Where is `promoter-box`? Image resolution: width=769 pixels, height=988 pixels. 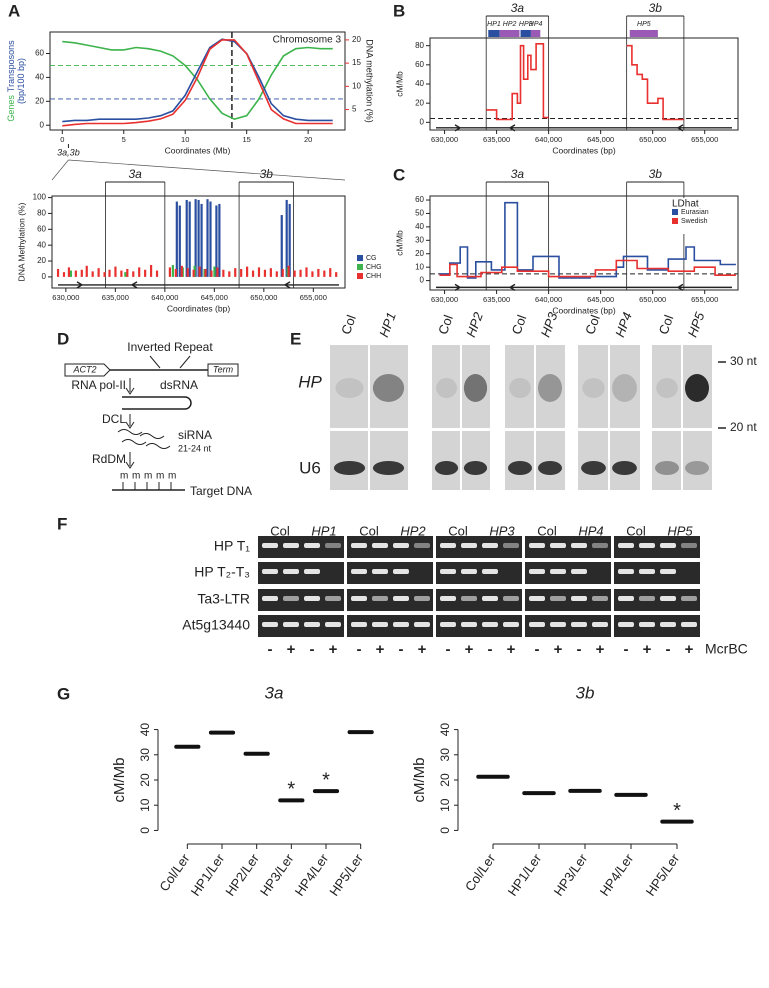
promoter-box is located at coordinates (87, 370).